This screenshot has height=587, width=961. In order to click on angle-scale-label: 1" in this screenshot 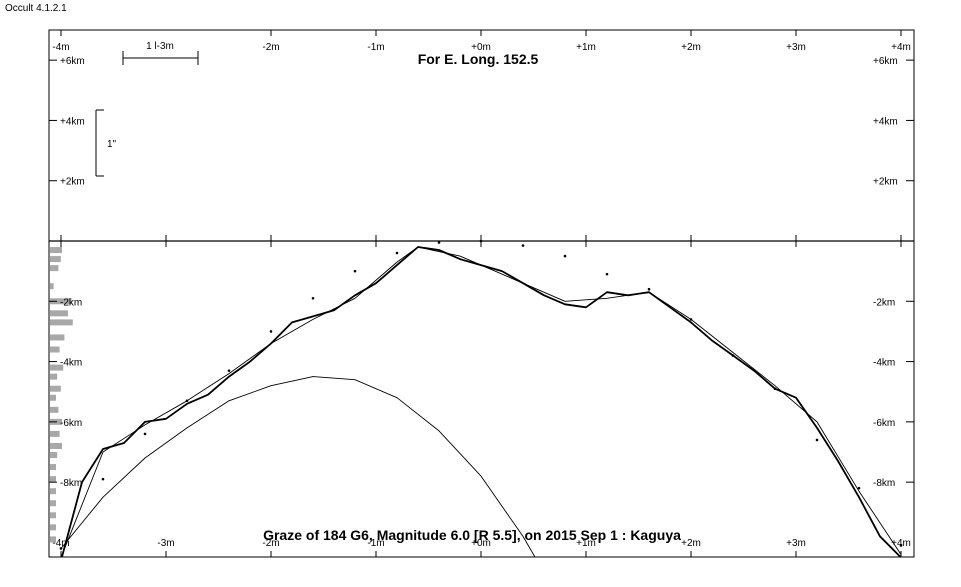, I will do `click(112, 144)`.